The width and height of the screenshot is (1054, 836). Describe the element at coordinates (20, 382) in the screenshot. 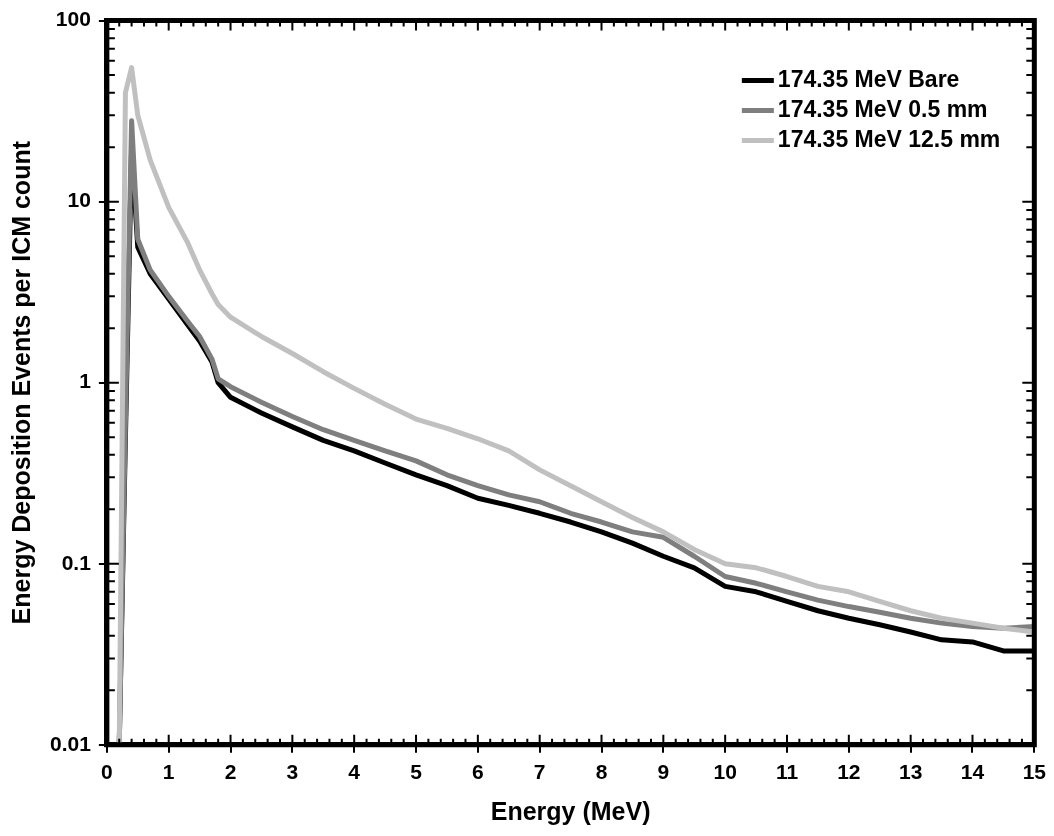

I see `y-axis-title: Energy Deposition Events per ICM count` at that location.